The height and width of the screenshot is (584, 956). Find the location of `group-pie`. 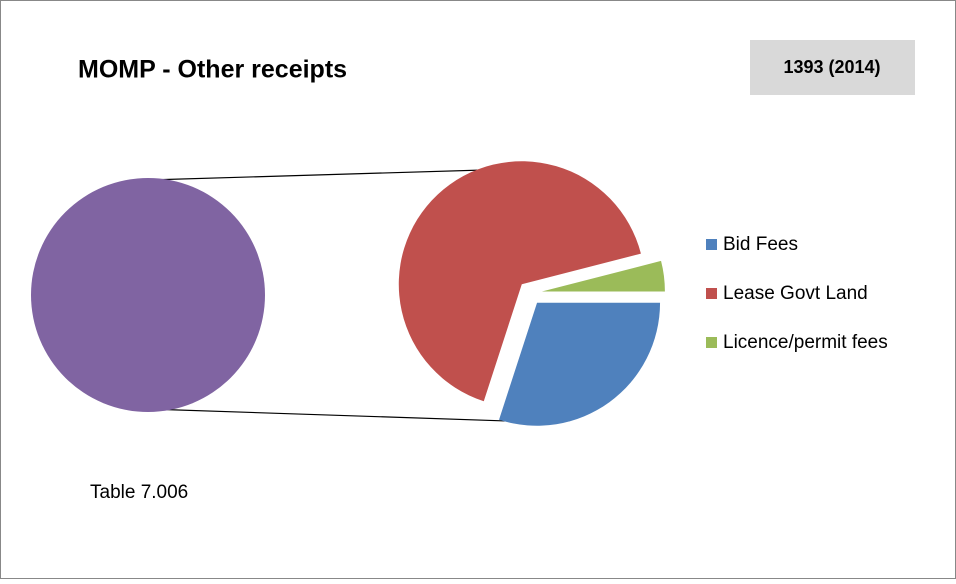

group-pie is located at coordinates (148, 295).